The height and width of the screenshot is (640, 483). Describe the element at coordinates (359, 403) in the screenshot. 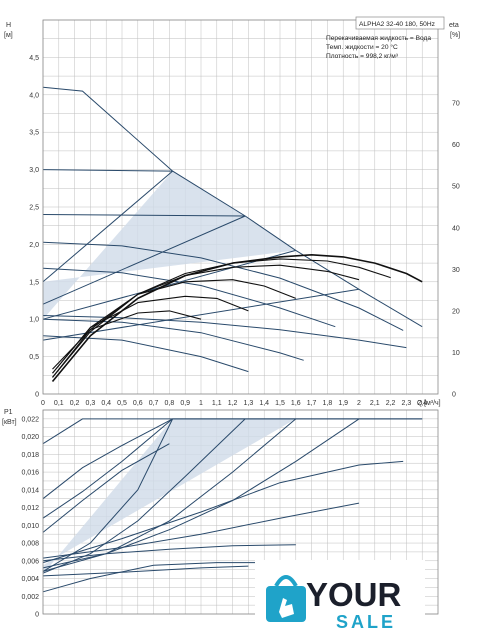

I see `x-tick-label: 2` at that location.